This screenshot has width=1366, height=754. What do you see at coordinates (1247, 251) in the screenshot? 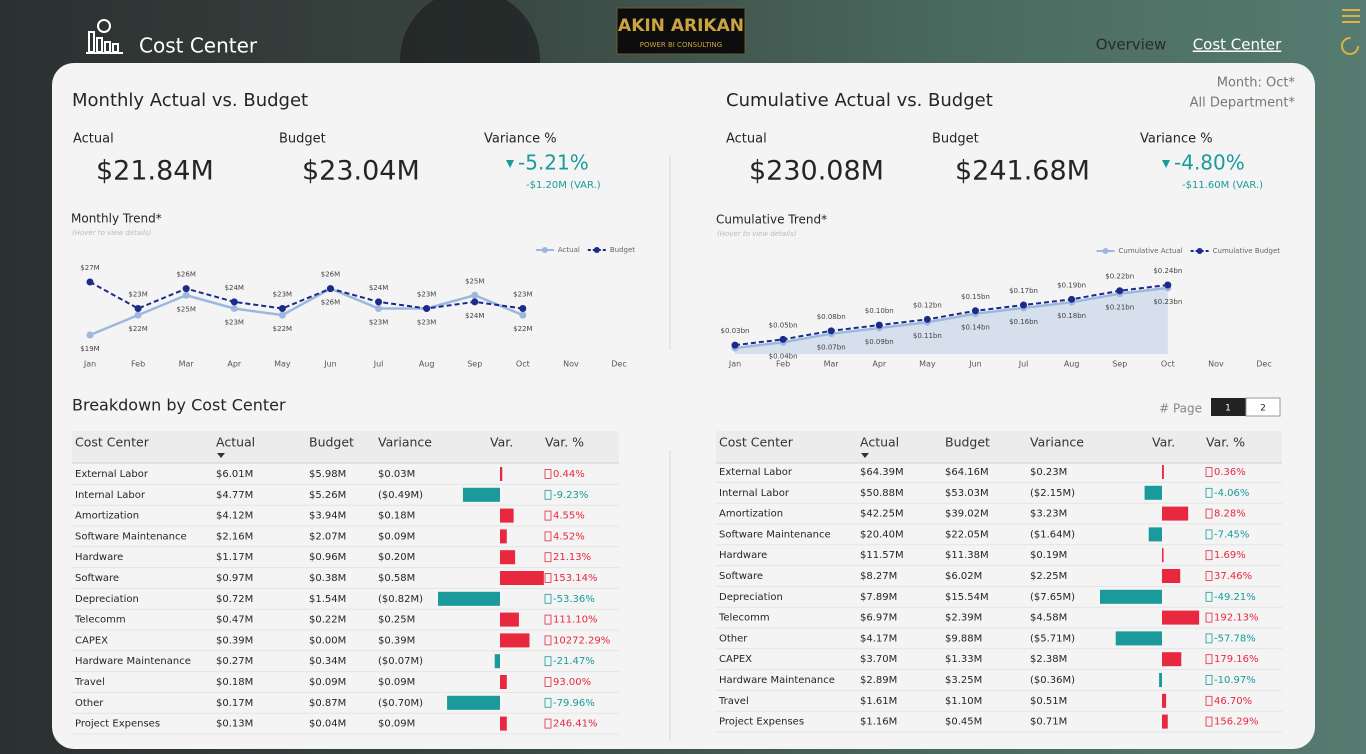
I see `legend-label: Cumulative Budget` at bounding box center [1247, 251].